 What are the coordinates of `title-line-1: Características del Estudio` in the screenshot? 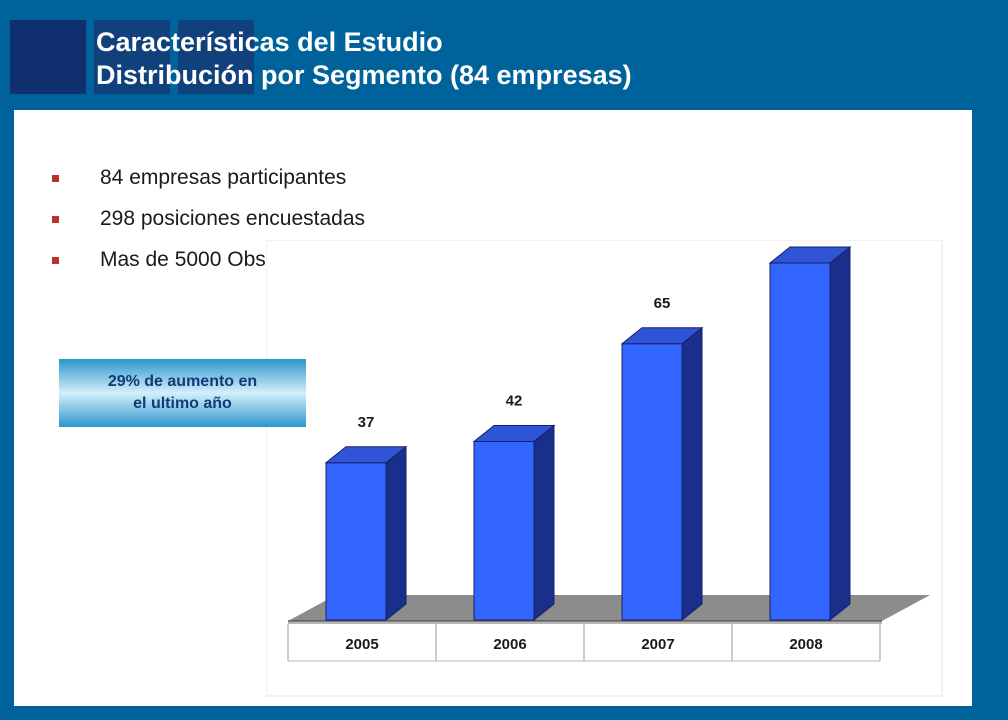 It's located at (269, 42).